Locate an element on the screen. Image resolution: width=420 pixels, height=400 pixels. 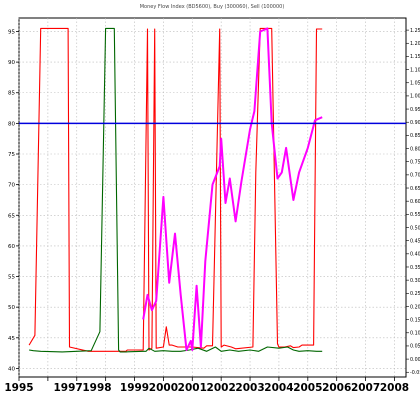
right-axis-tick-label: 0.75 is located at coordinates (415, 163).